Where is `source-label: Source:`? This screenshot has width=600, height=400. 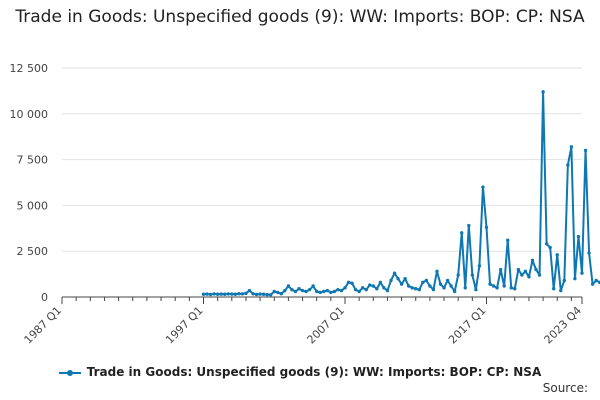
source-label: Source: is located at coordinates (565, 388).